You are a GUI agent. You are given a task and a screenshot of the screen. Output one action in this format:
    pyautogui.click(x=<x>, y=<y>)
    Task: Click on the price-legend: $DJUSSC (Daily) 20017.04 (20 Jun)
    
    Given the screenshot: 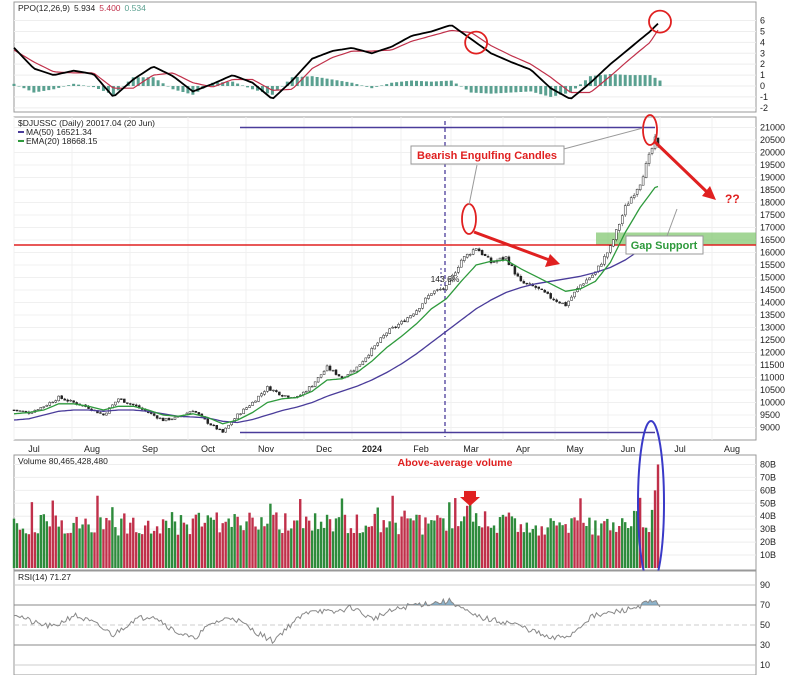 What is the action you would take?
    pyautogui.click(x=86, y=123)
    